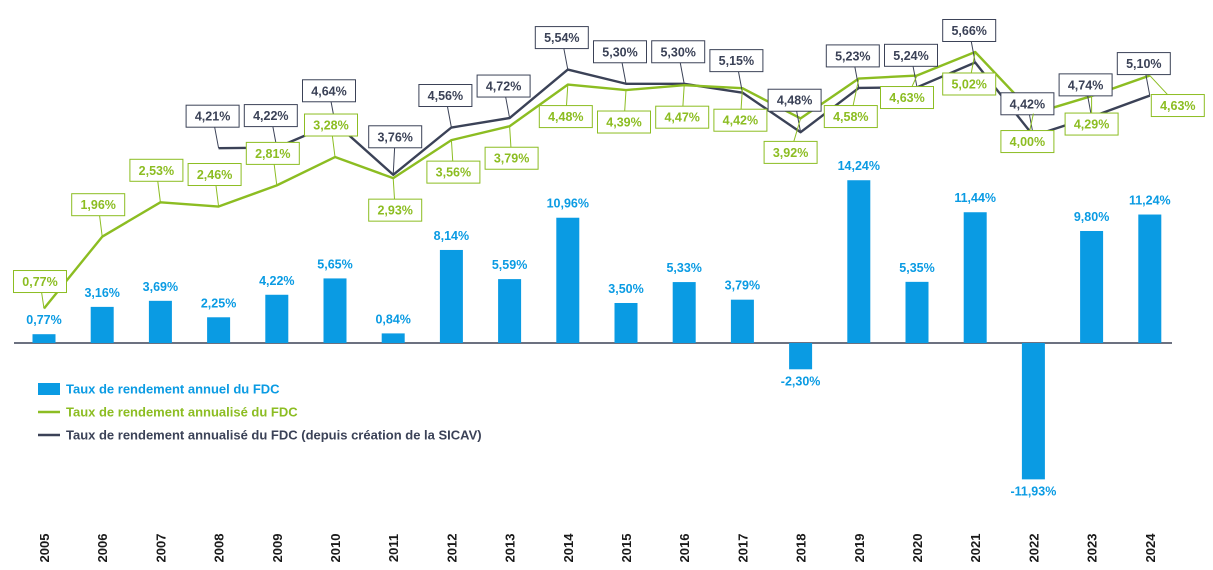  Describe the element at coordinates (736, 61) in the screenshot. I see `dark-label-2017-text: 5,15%` at that location.